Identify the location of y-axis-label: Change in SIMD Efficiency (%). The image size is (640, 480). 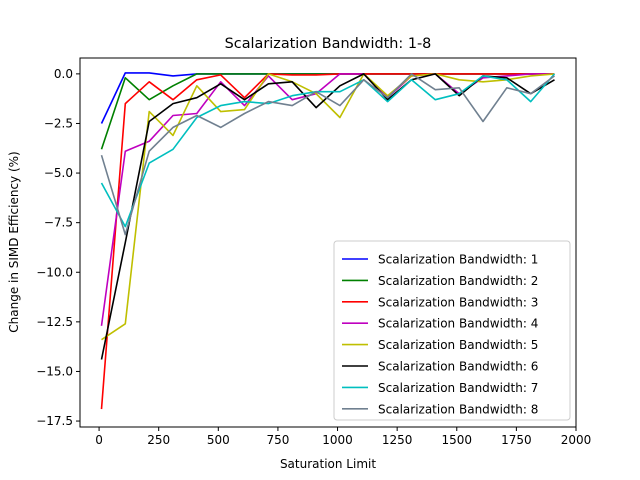
(14, 241).